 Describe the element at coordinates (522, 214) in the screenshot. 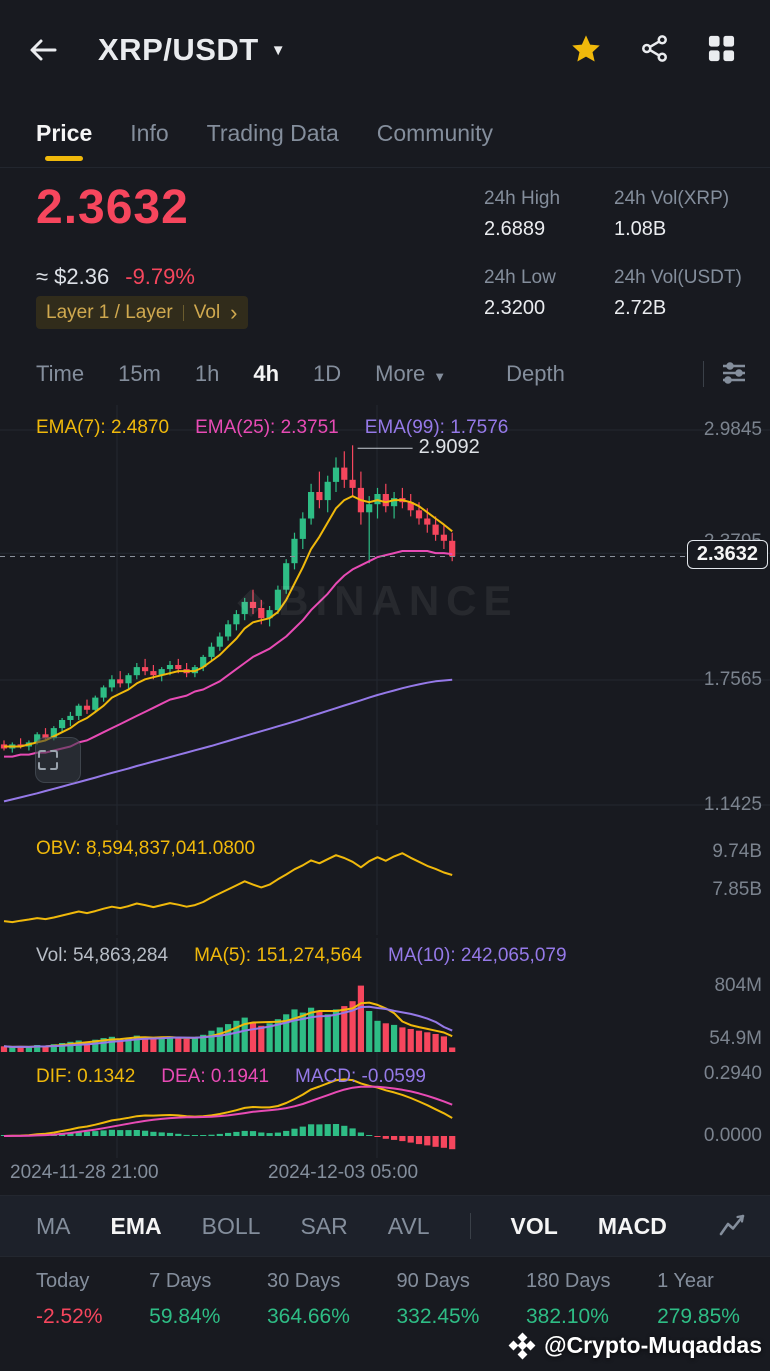

I see `stat-24h-high: 24h High 2.6889` at that location.